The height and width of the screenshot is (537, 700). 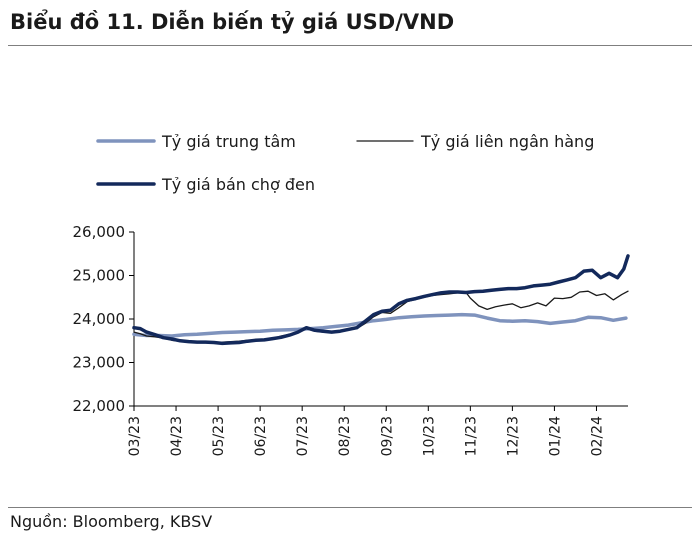 What do you see at coordinates (597, 436) in the screenshot?
I see `x-tick-label: 02/24` at bounding box center [597, 436].